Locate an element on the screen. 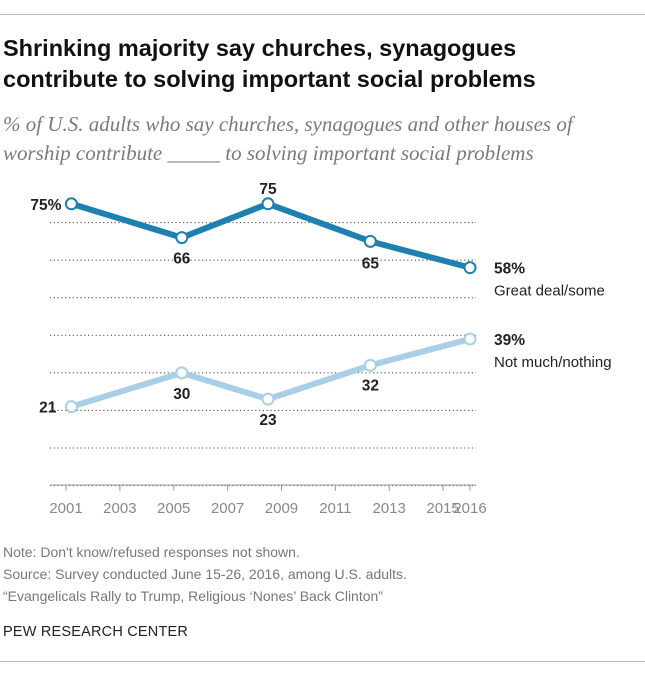 The image size is (645, 673). source-credit: PEW RESEARCH CENTER is located at coordinates (96, 632).